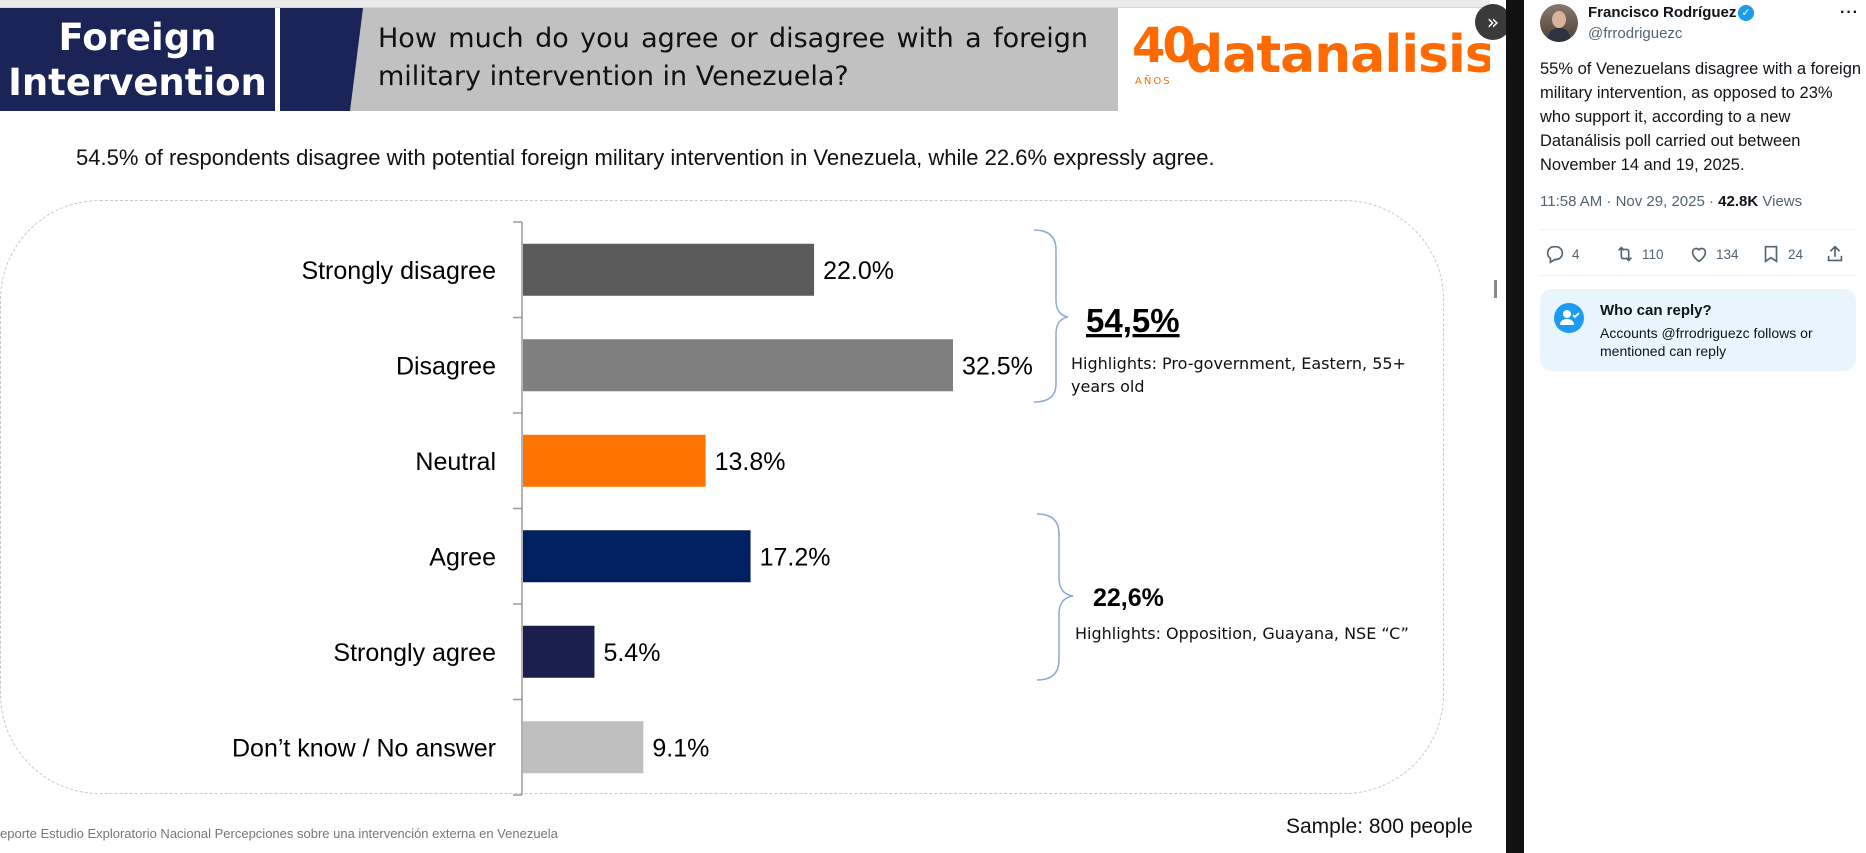  I want to click on bar-don-t-know-no-answer, so click(583, 747).